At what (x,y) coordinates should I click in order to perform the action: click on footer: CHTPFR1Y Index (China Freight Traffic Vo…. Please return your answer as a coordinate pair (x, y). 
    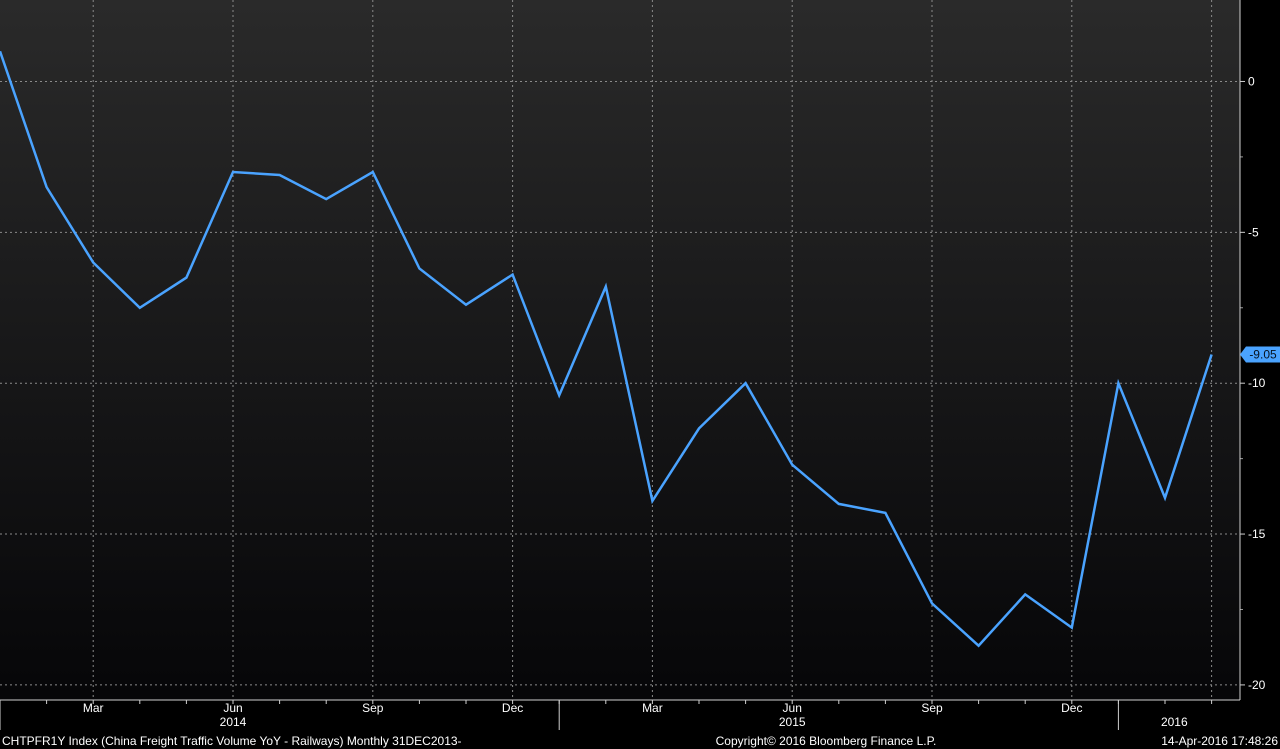
    Looking at the image, I should click on (640, 741).